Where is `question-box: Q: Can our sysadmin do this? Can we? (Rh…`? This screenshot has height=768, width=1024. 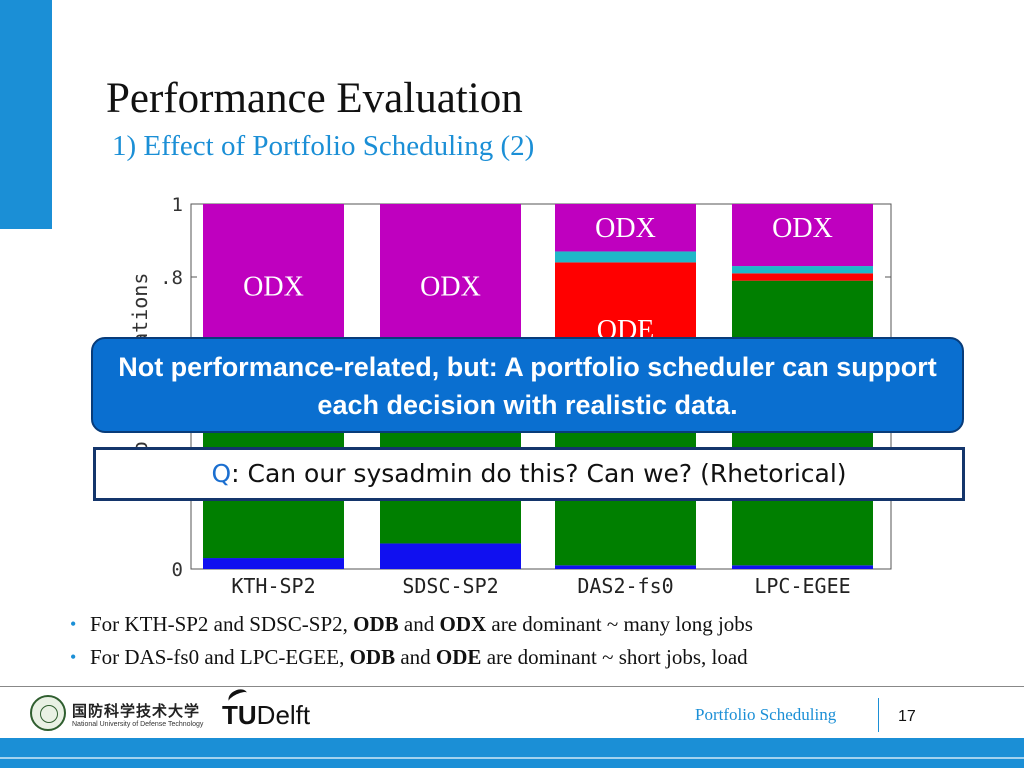
question-box: Q: Can our sysadmin do this? Can we? (Rh… is located at coordinates (529, 474).